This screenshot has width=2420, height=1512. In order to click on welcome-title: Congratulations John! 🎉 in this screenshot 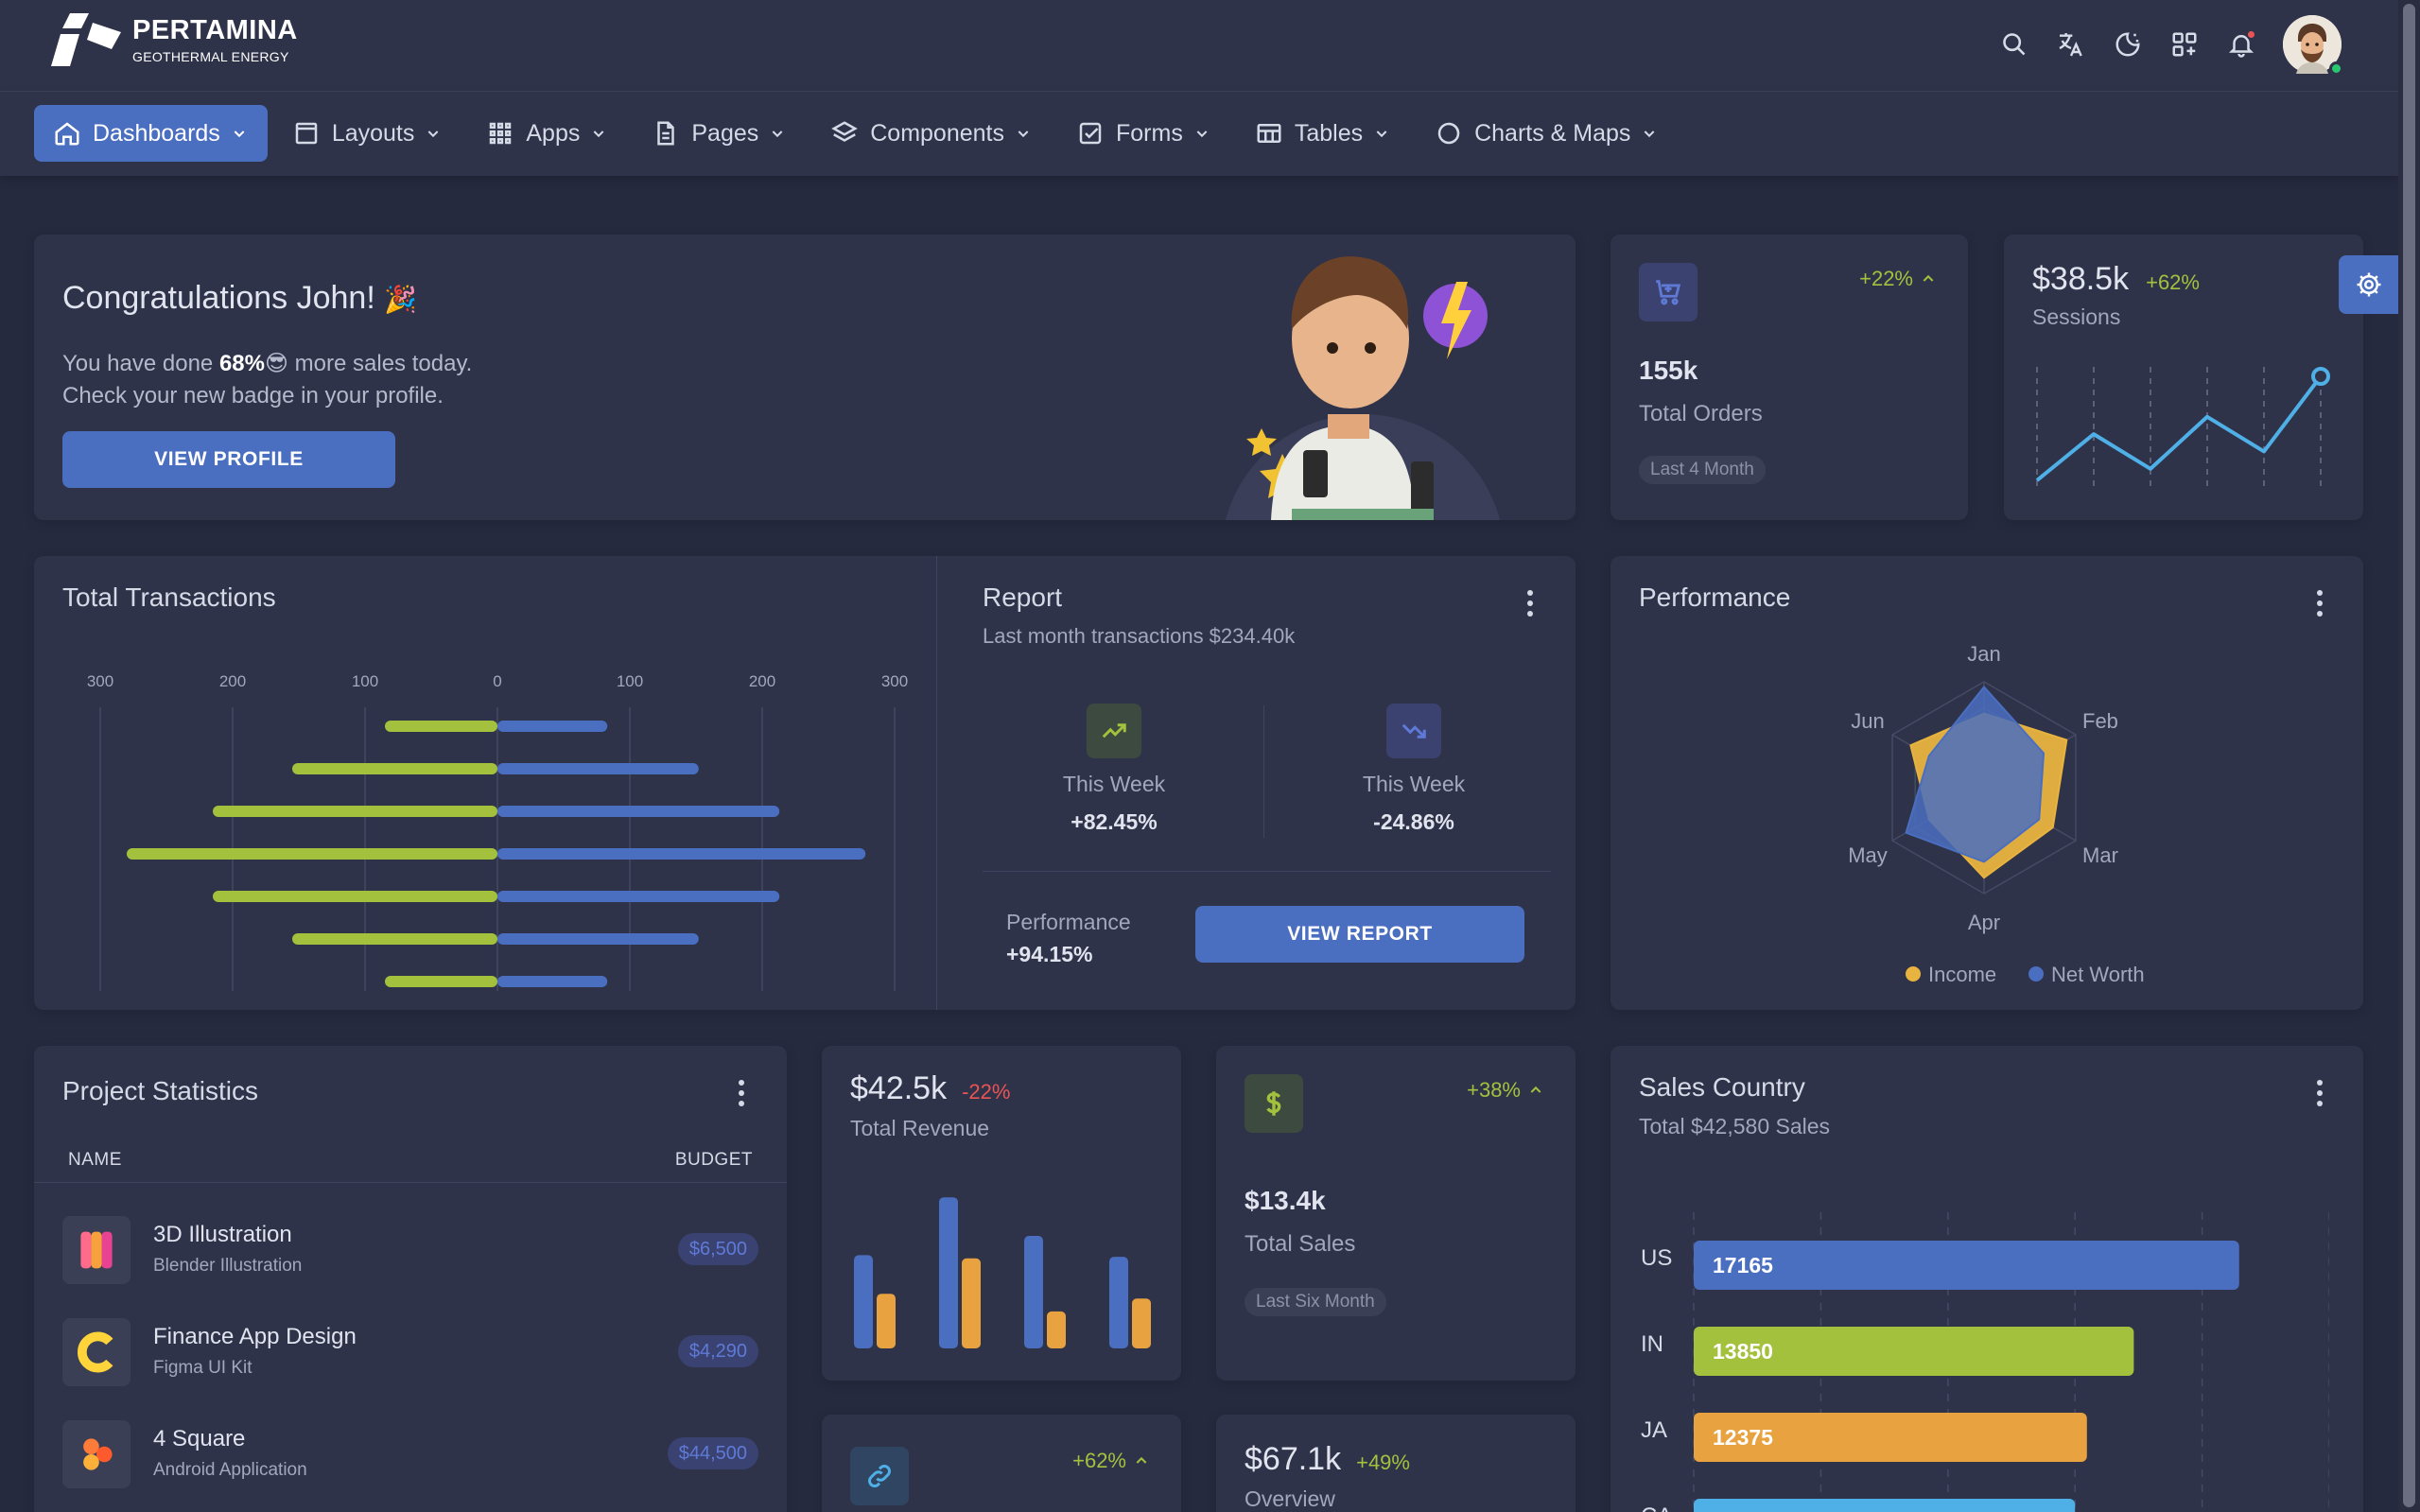, I will do `click(240, 298)`.